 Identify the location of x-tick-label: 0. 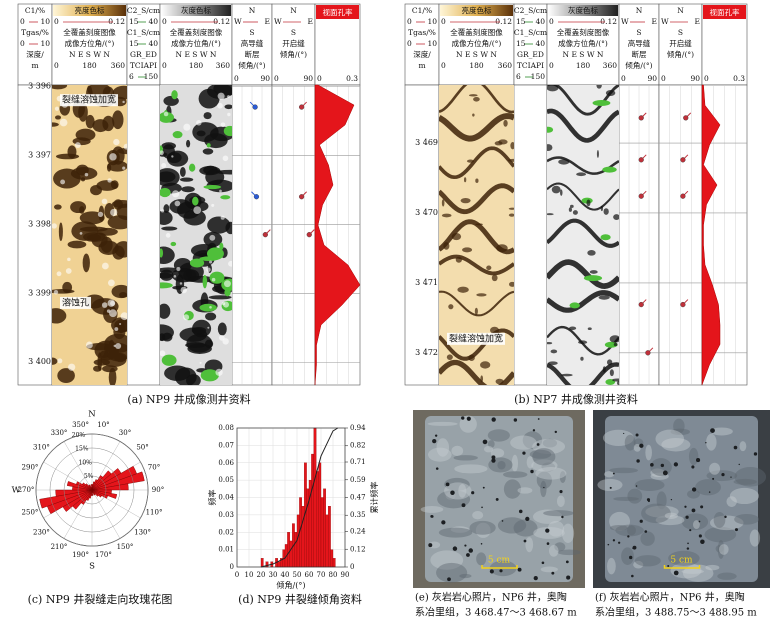
(237, 575).